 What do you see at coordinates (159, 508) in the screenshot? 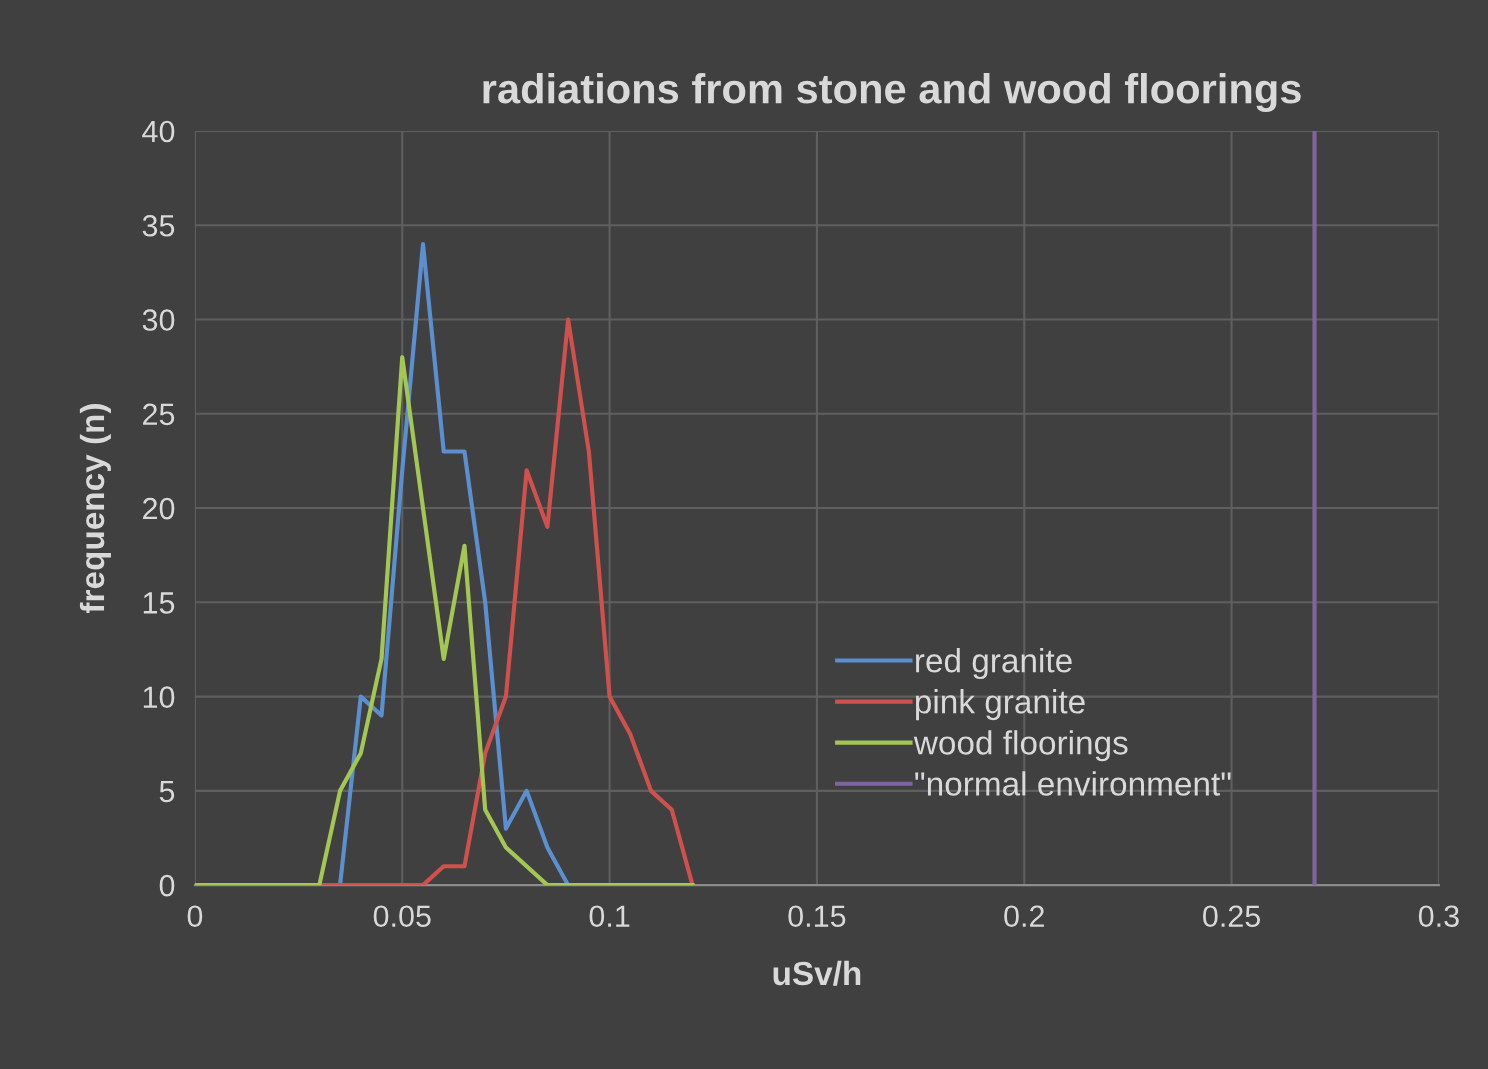
I see `y-tick-label: 20` at bounding box center [159, 508].